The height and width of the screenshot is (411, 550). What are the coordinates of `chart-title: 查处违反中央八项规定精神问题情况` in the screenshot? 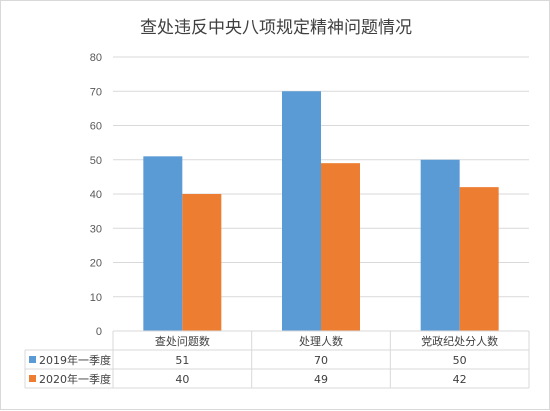 It's located at (276, 28).